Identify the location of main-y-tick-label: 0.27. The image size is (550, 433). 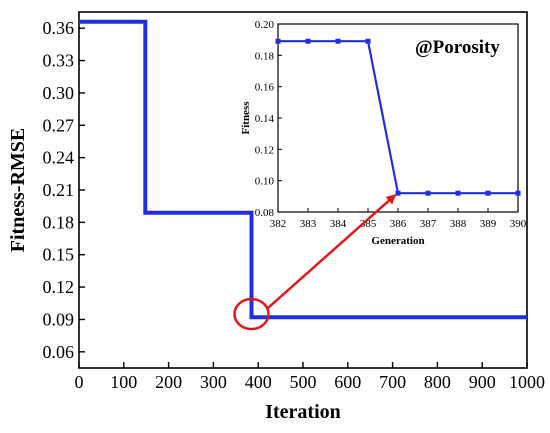
(59, 125).